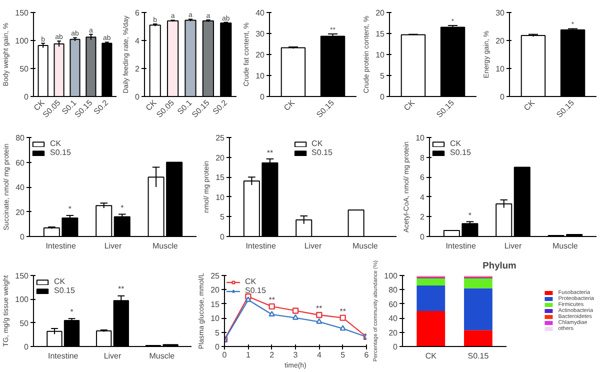 The height and width of the screenshot is (372, 600). Describe the element at coordinates (343, 355) in the screenshot. I see `x-tick-label: 5` at that location.